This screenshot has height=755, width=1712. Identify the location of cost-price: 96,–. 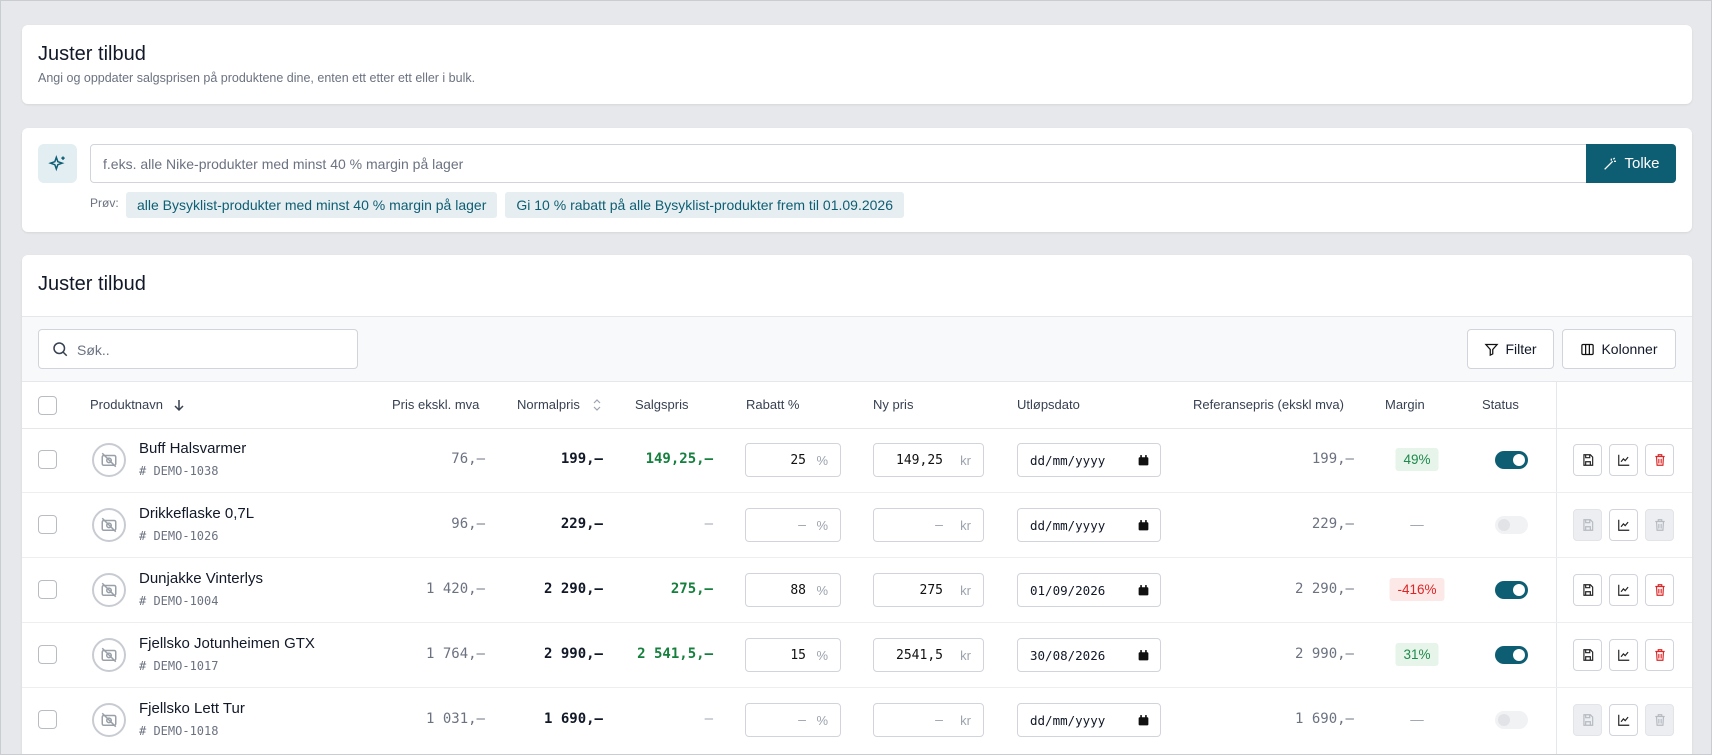
(468, 524).